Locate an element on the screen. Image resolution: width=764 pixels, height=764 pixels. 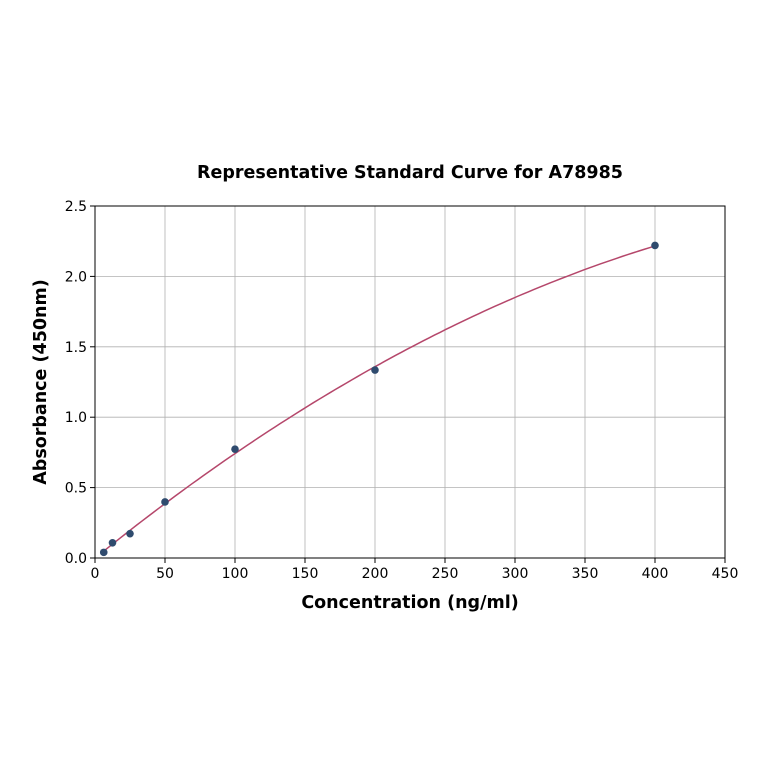
y-tick-label: 2.0 is located at coordinates (76, 277).